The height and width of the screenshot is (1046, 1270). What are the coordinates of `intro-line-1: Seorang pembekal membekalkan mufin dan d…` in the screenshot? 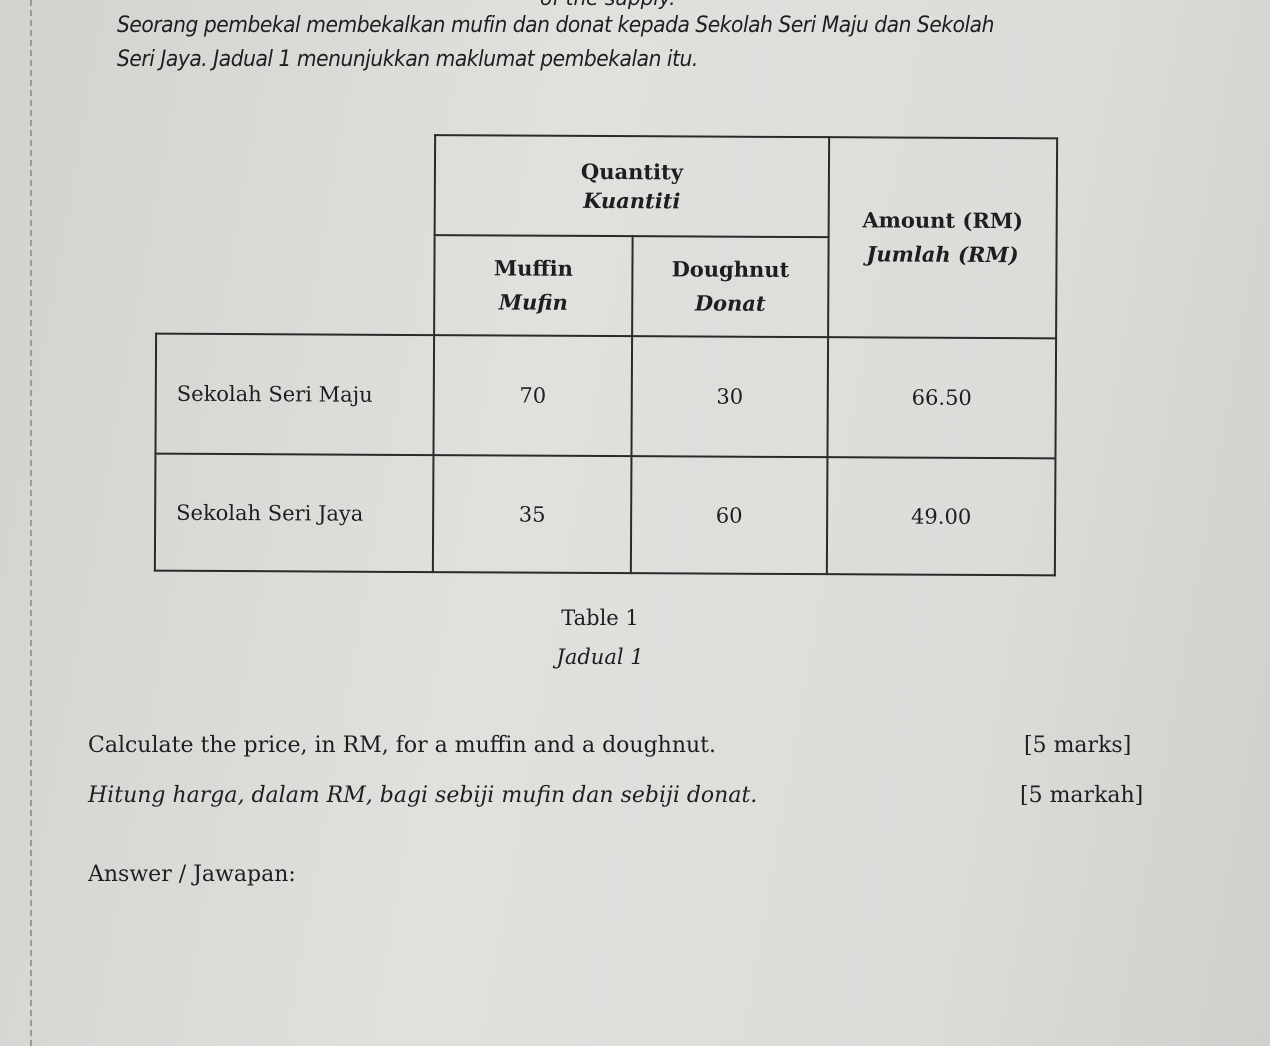 It's located at (555, 25).